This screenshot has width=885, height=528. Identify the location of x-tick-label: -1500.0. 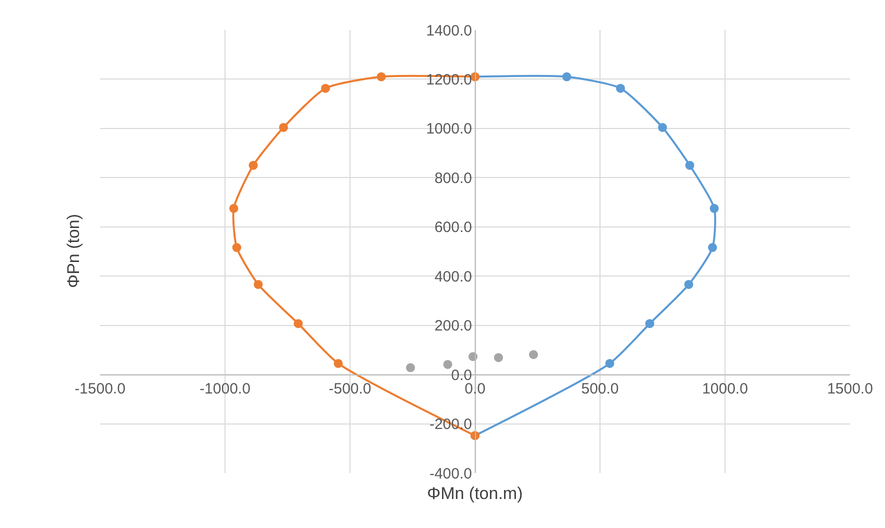
(100, 389).